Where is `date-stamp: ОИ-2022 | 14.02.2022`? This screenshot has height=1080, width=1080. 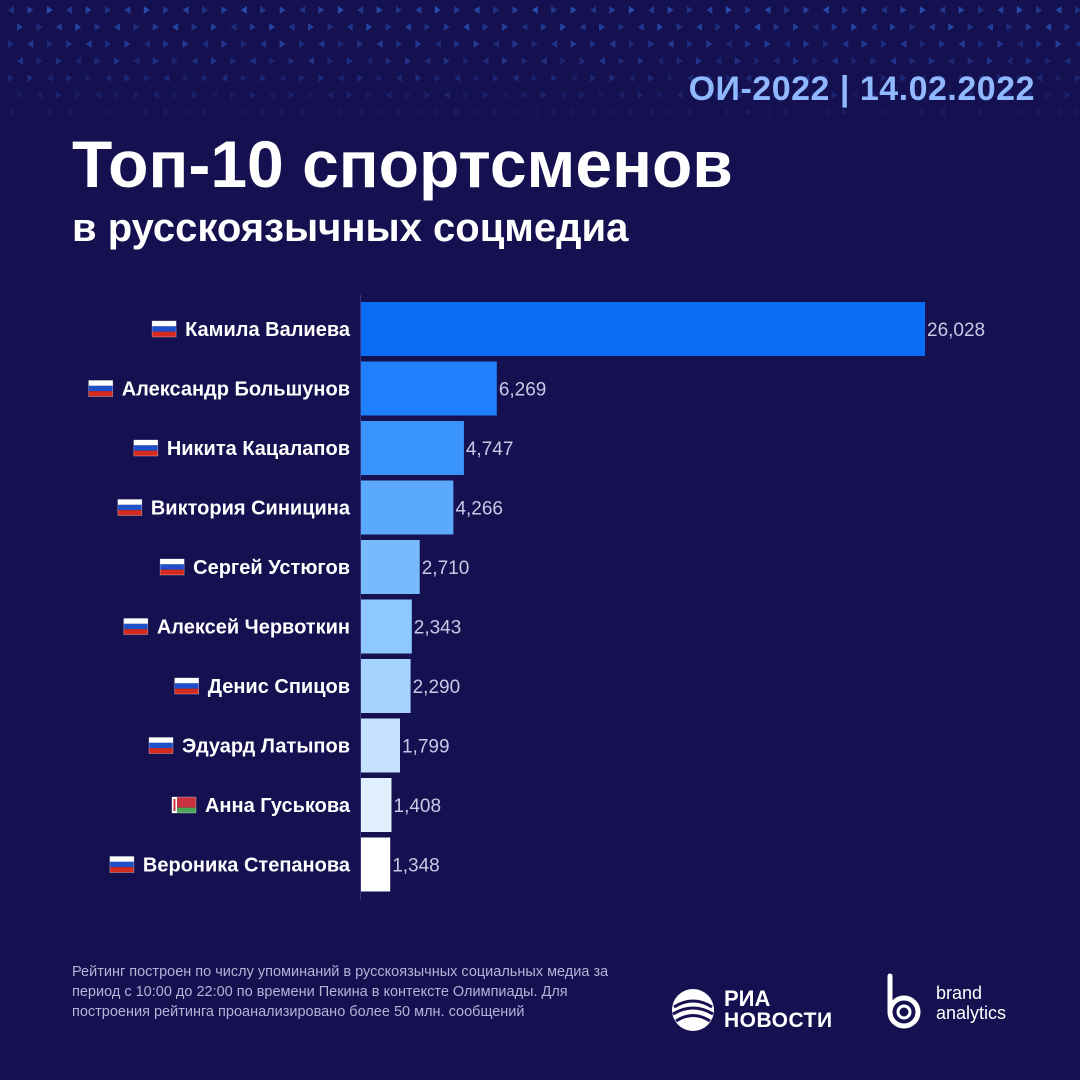
date-stamp: ОИ-2022 | 14.02.2022 is located at coordinates (861, 89).